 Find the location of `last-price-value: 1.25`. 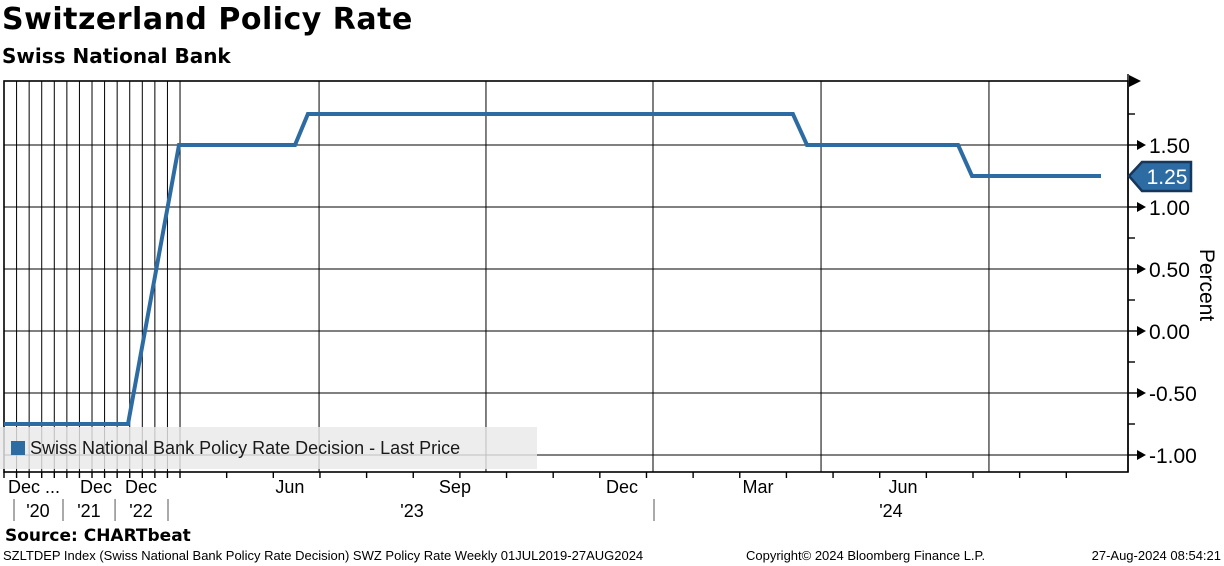

last-price-value: 1.25 is located at coordinates (1167, 177).